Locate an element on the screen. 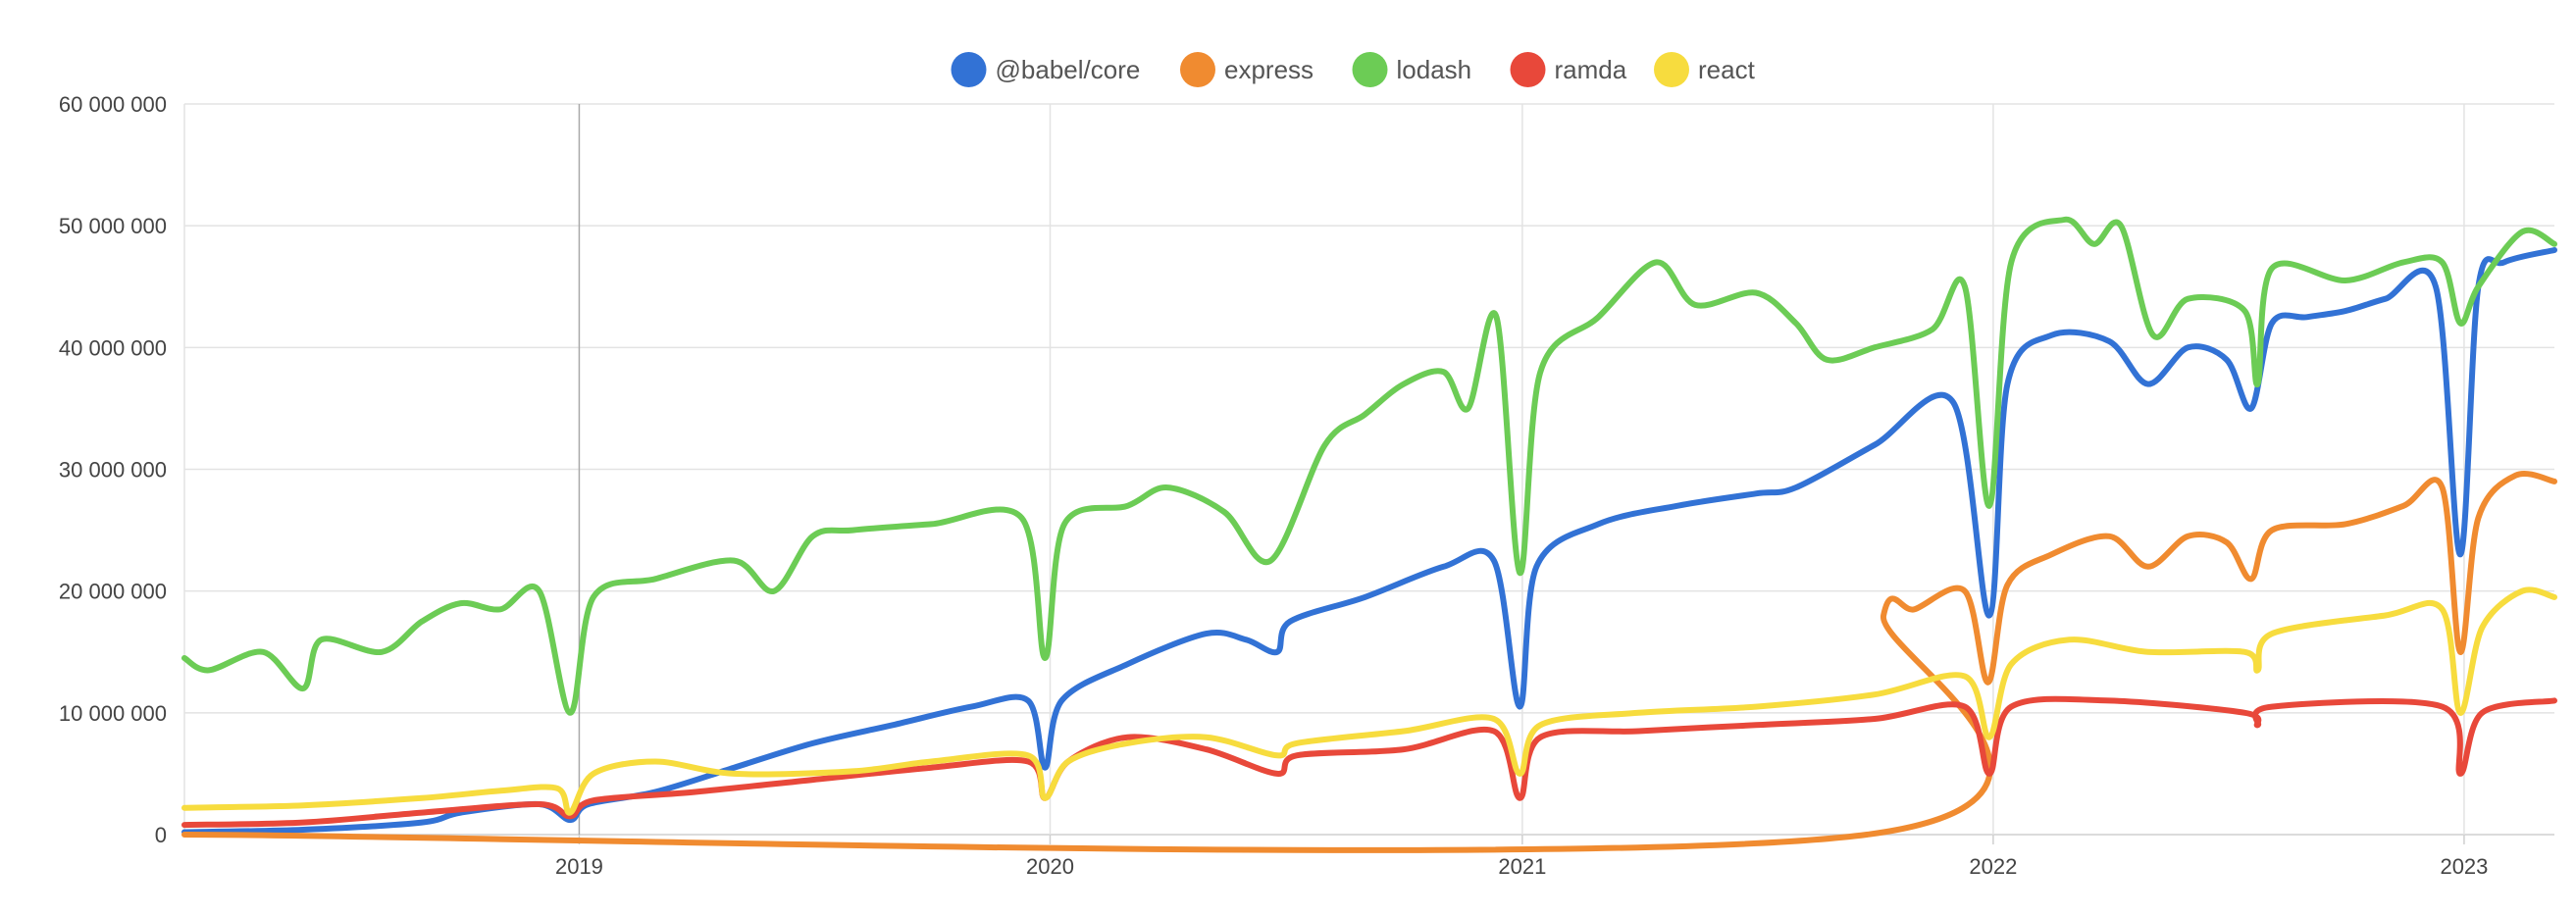  x-tick-label: 2020 is located at coordinates (1050, 866).